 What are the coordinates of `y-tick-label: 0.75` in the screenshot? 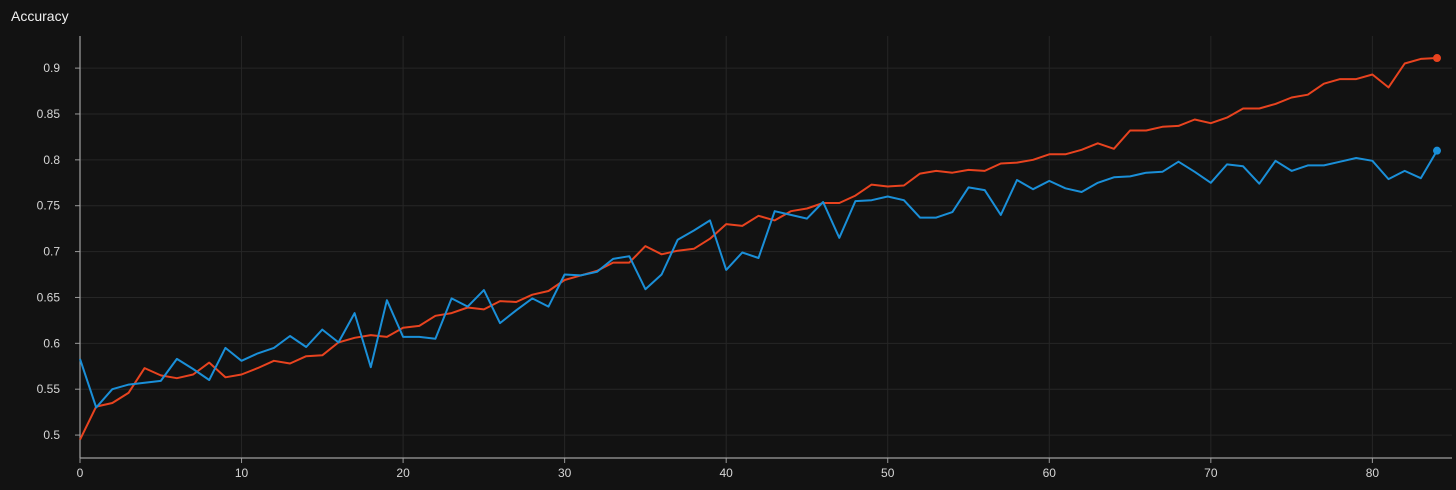 It's located at (49, 206).